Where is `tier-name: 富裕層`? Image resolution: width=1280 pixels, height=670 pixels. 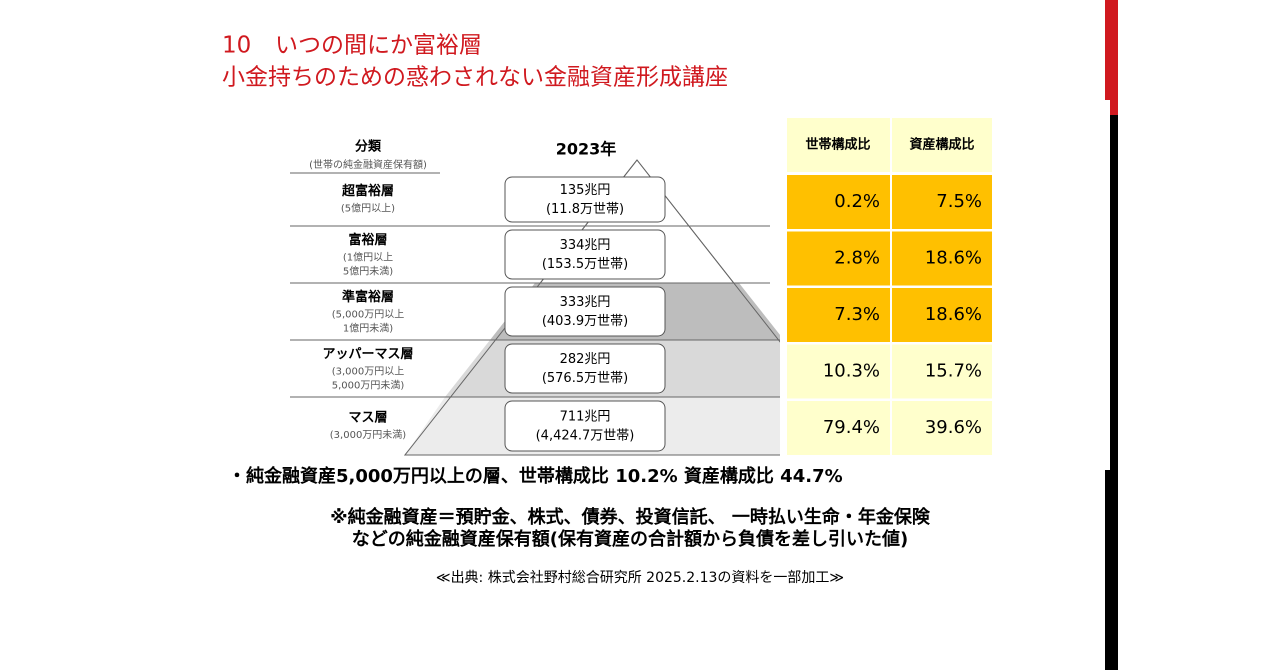
tier-name: 富裕層 is located at coordinates (367, 240).